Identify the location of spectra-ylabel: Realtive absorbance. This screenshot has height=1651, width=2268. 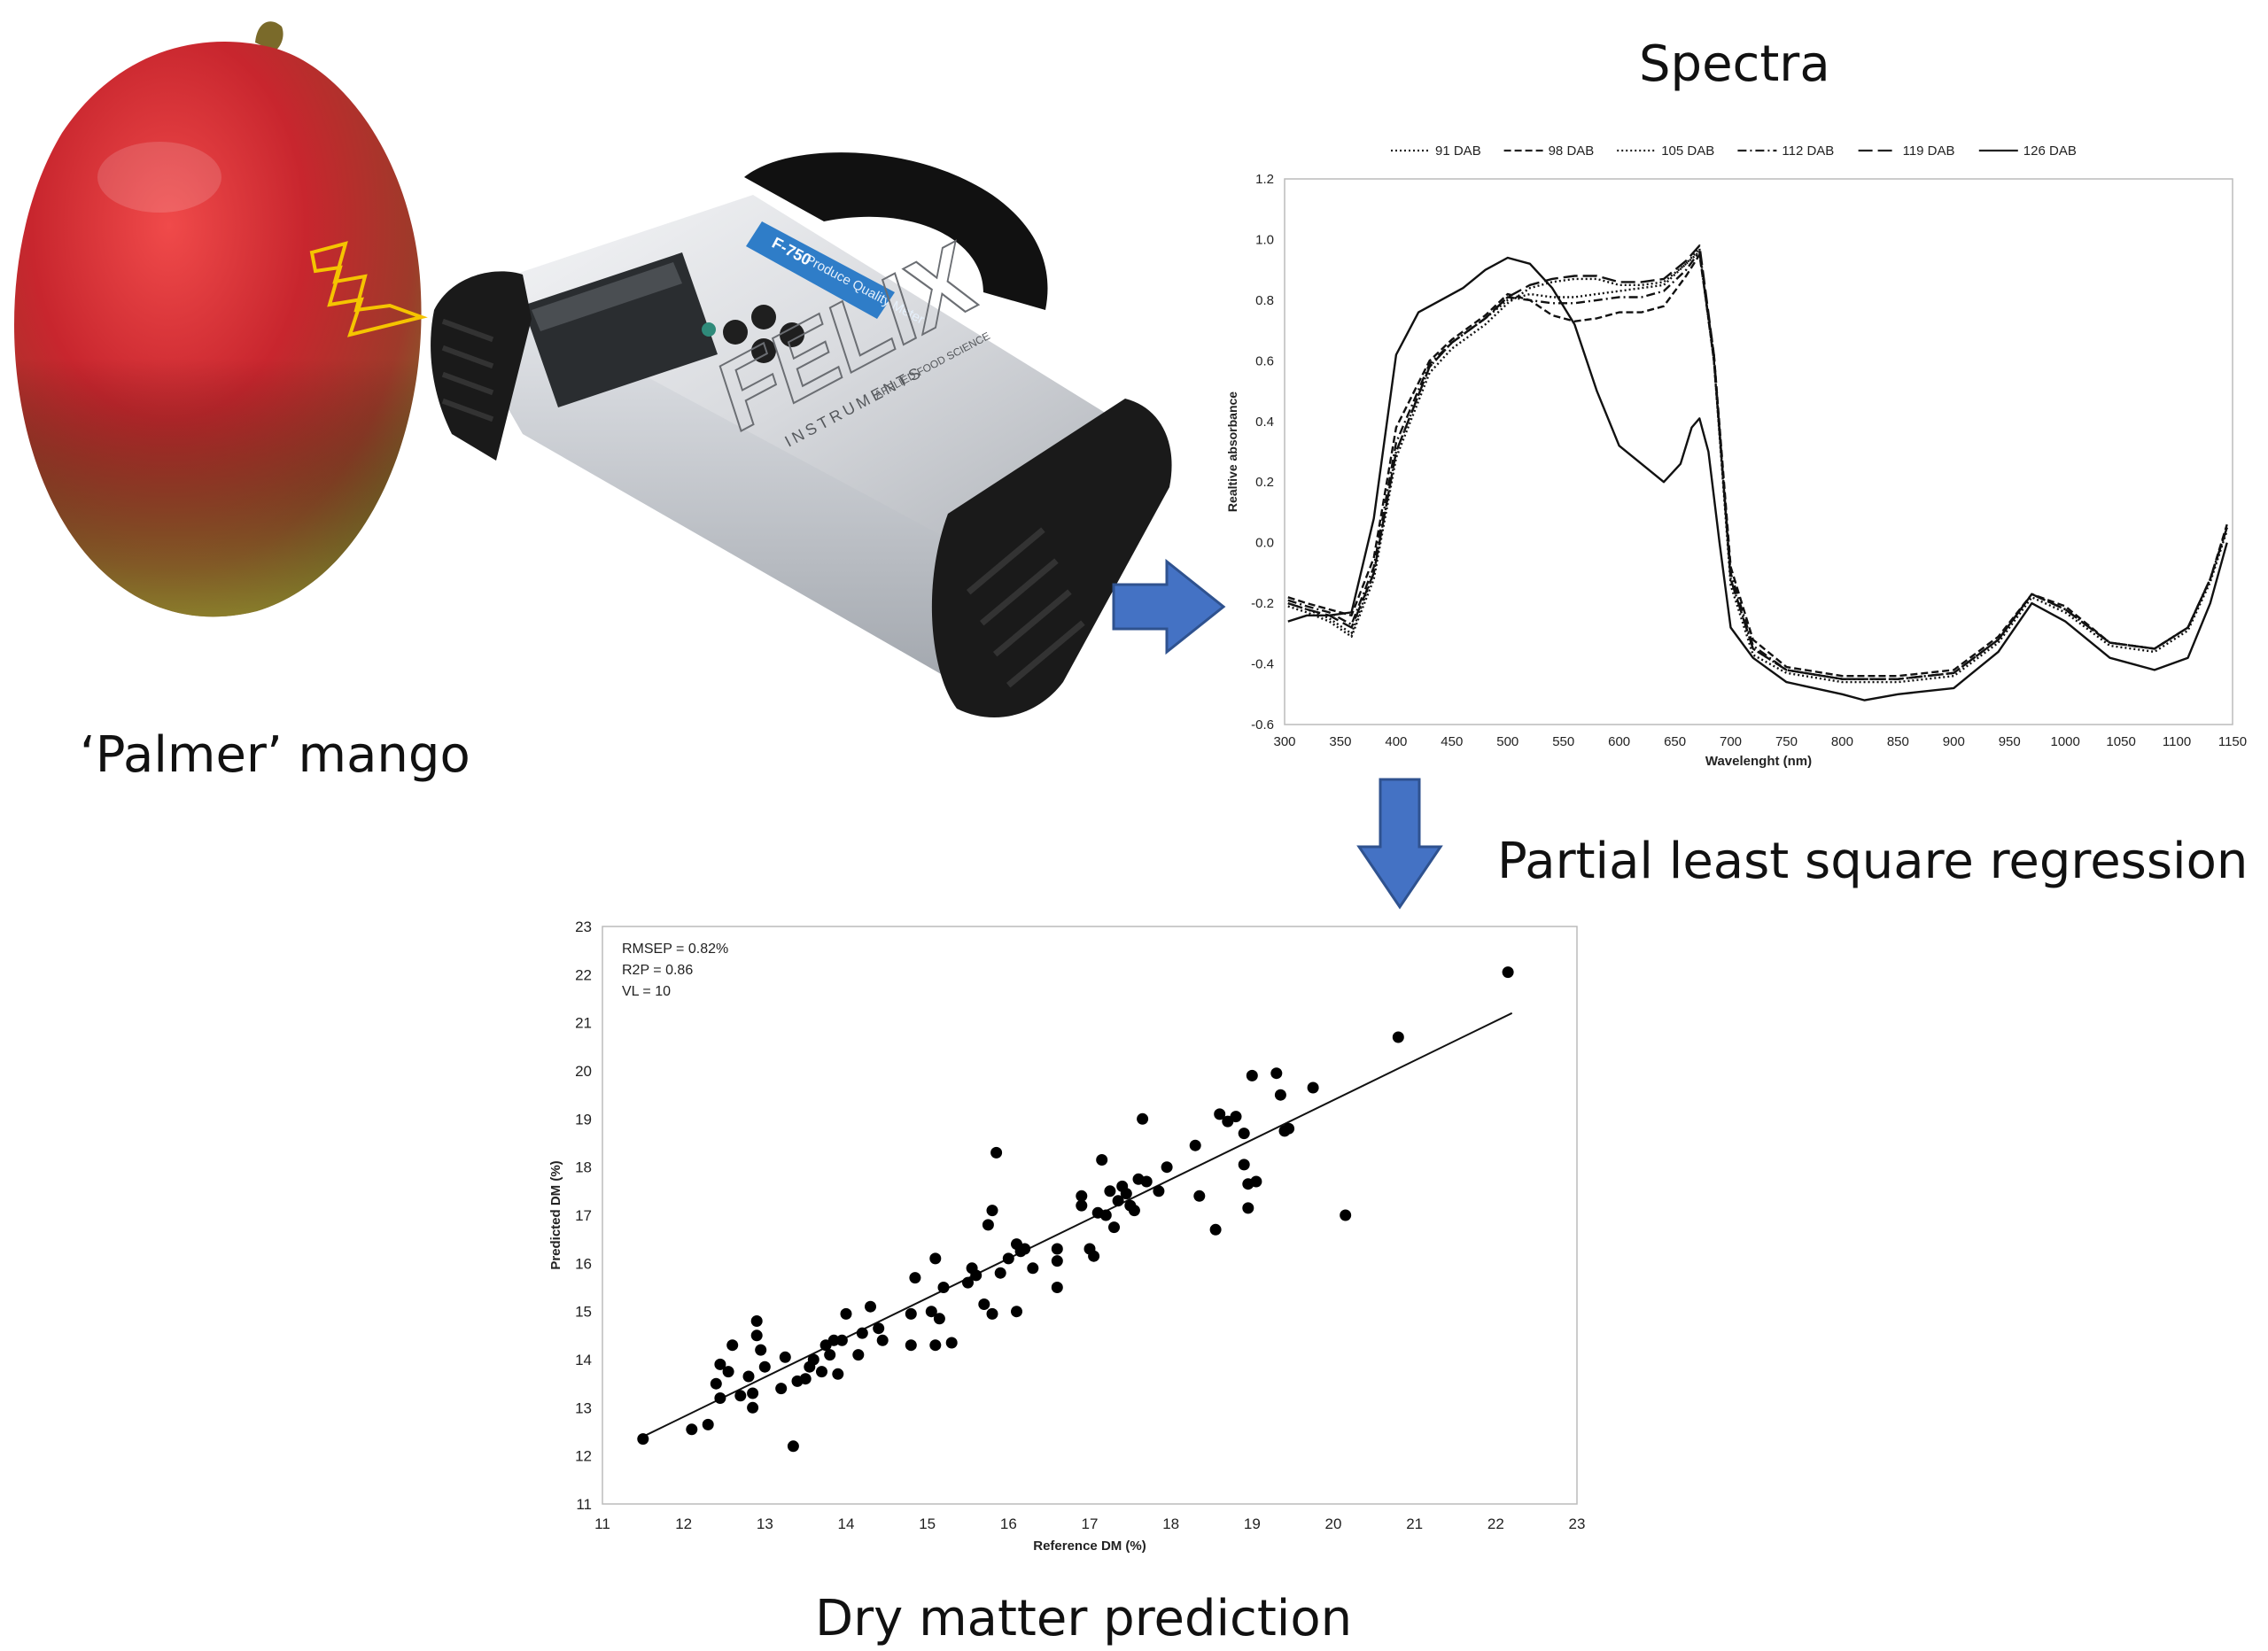
(1232, 451).